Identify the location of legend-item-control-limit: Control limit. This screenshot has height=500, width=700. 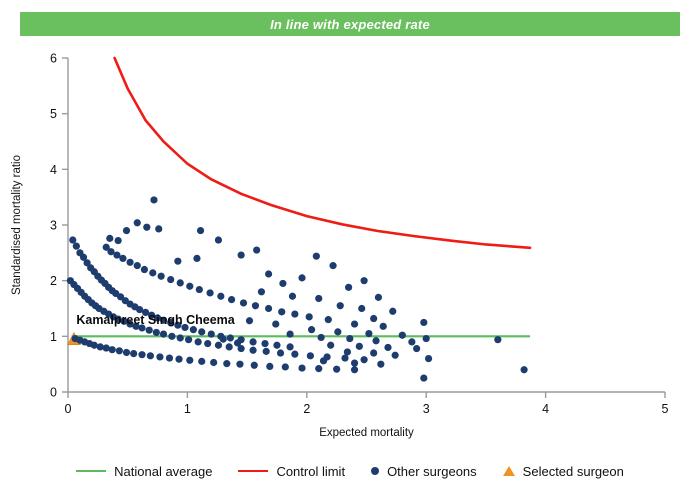
(291, 471).